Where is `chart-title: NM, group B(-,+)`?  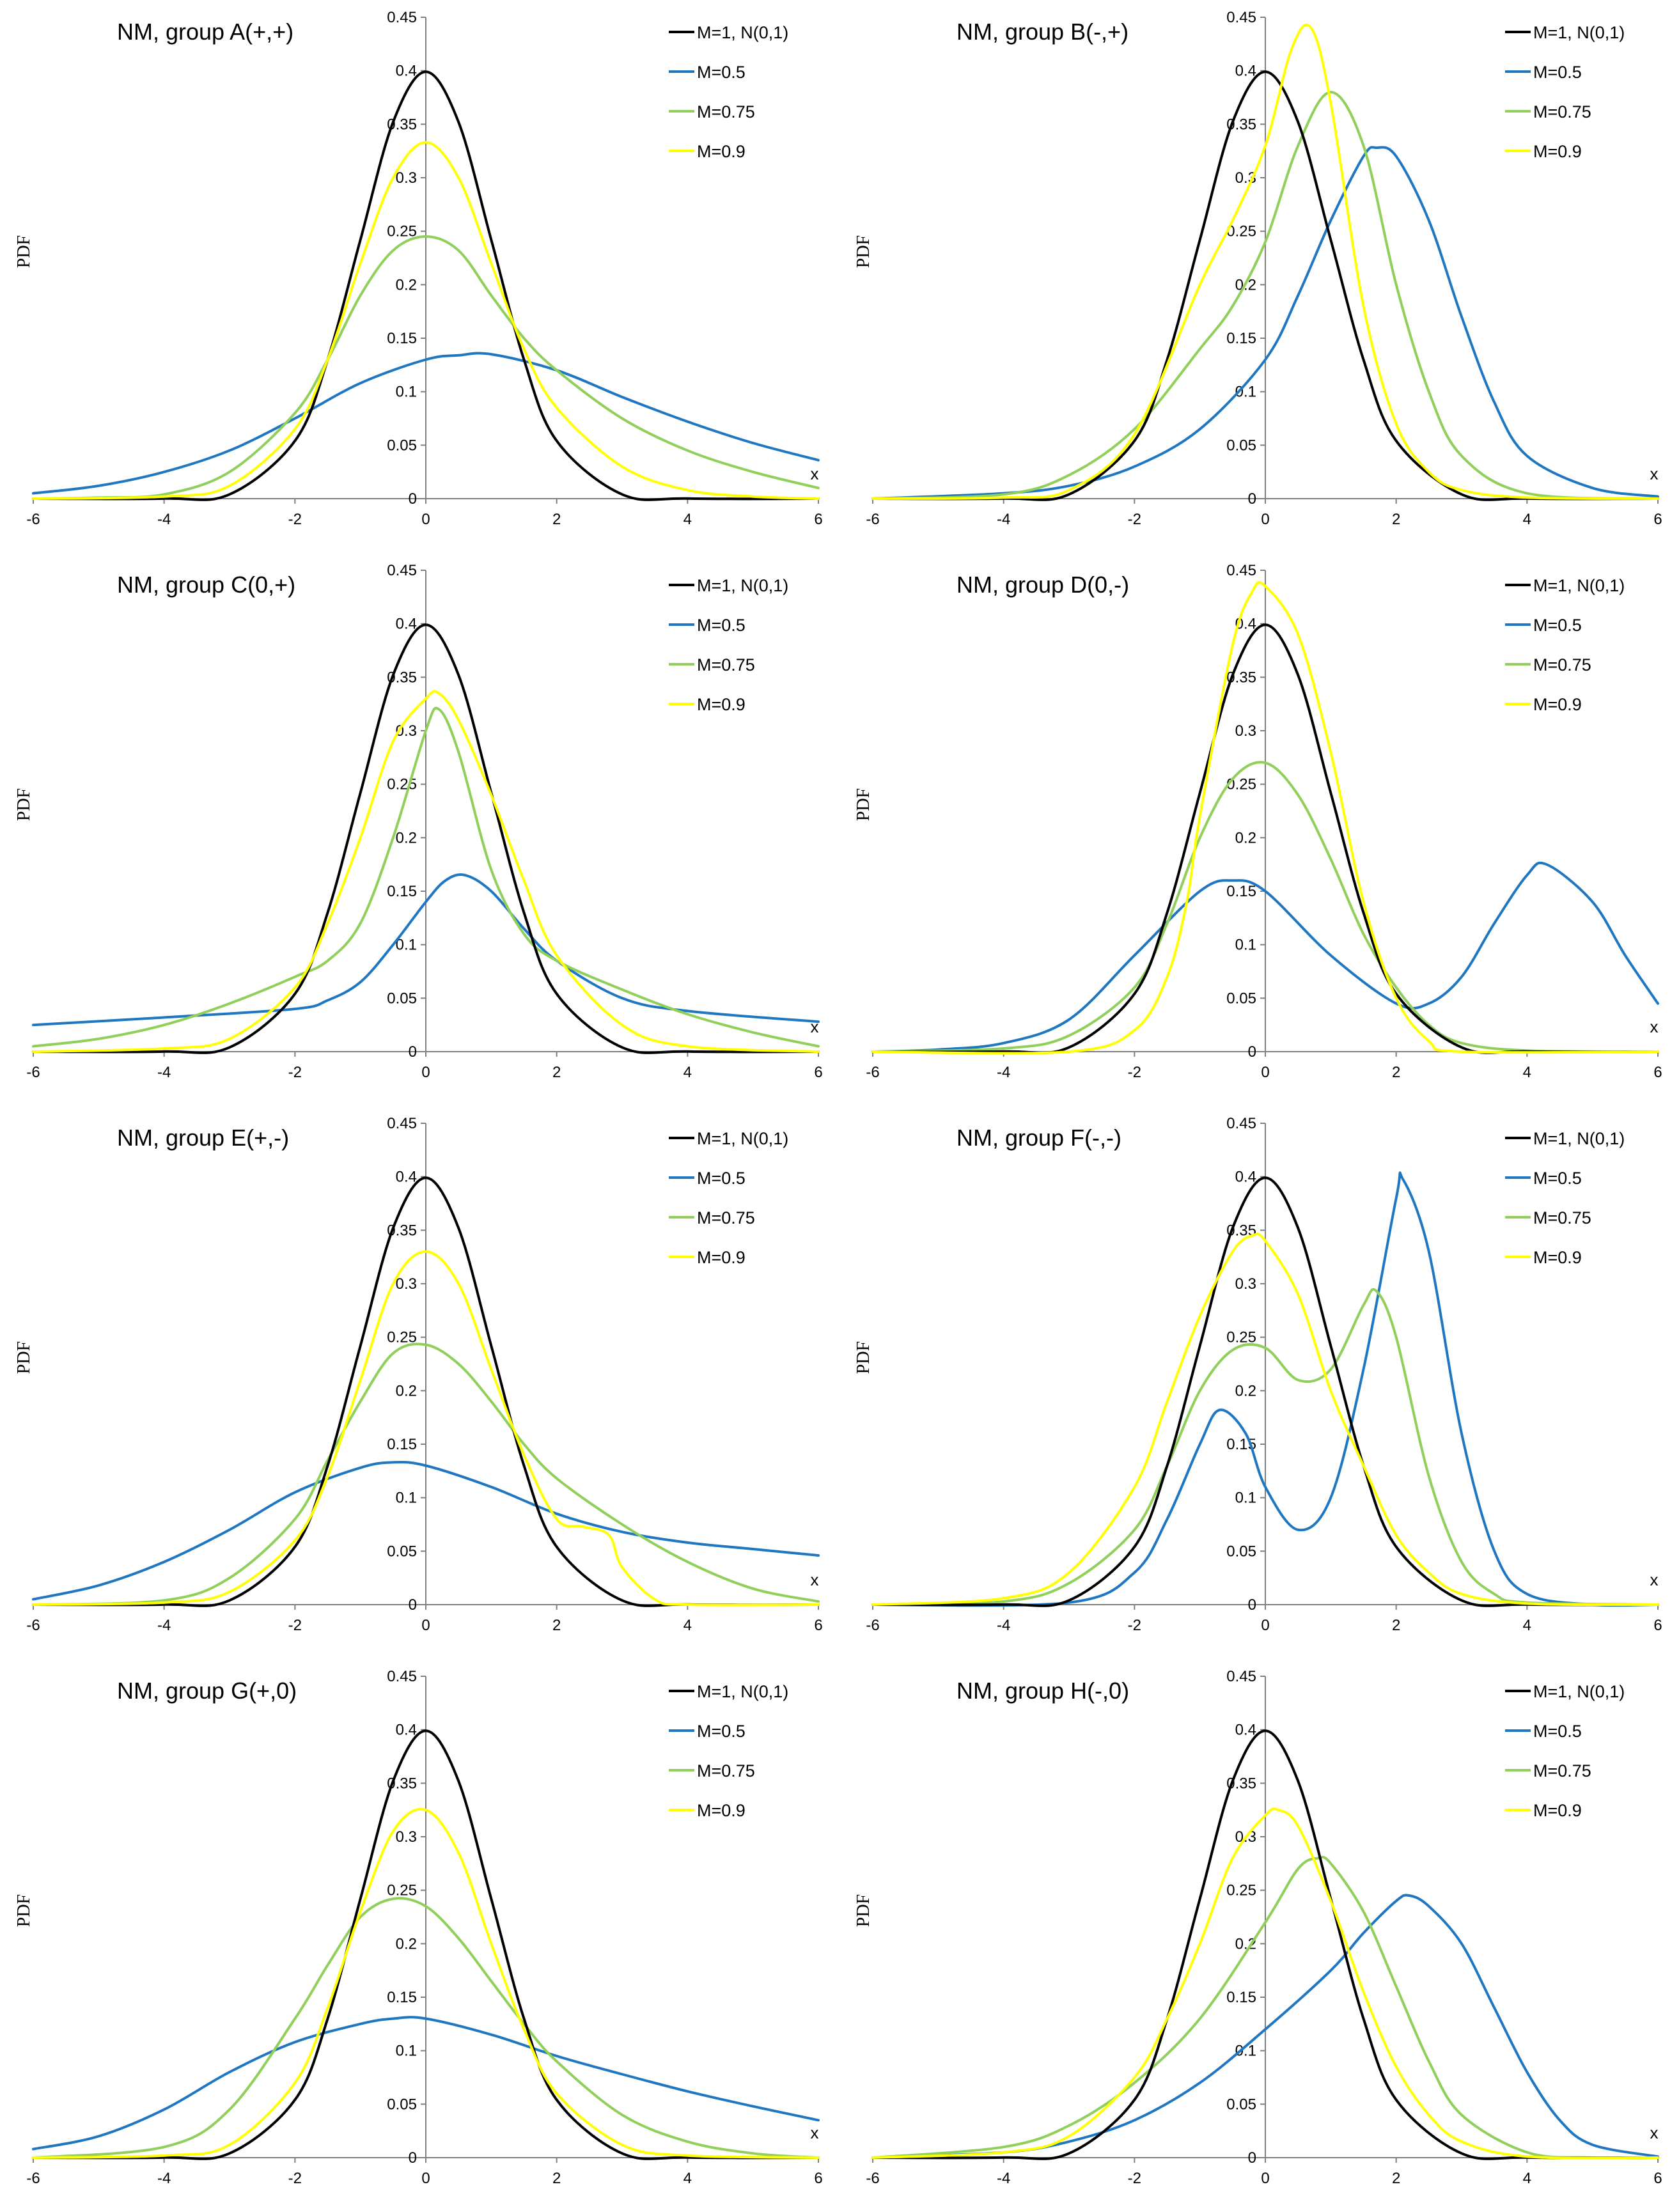 chart-title: NM, group B(-,+) is located at coordinates (1042, 32).